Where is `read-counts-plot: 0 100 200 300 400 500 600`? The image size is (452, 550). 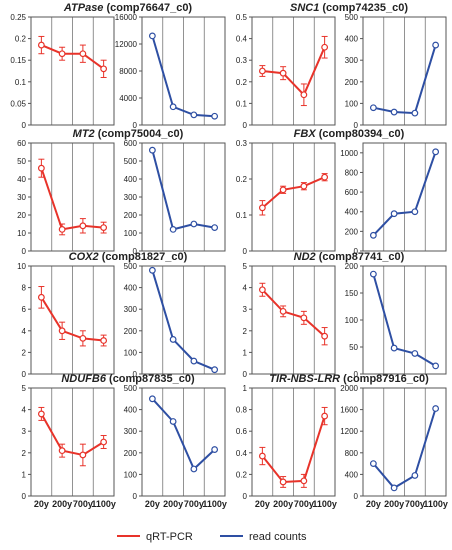
read-counts-plot: 0 100 200 300 400 500 600 is located at coordinates (175, 197).